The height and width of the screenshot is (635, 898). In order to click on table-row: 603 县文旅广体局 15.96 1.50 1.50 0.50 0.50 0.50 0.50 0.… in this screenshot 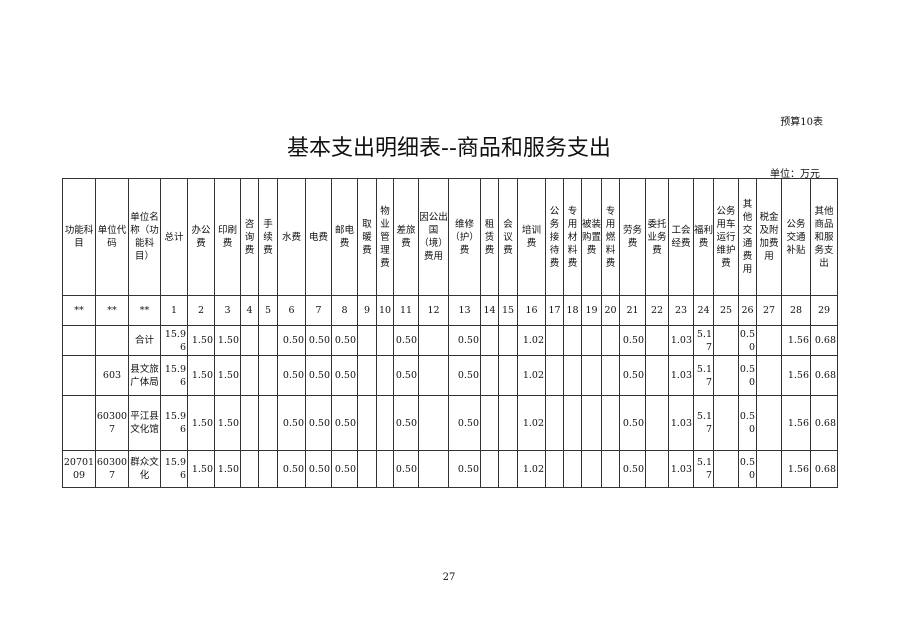, I will do `click(450, 375)`.